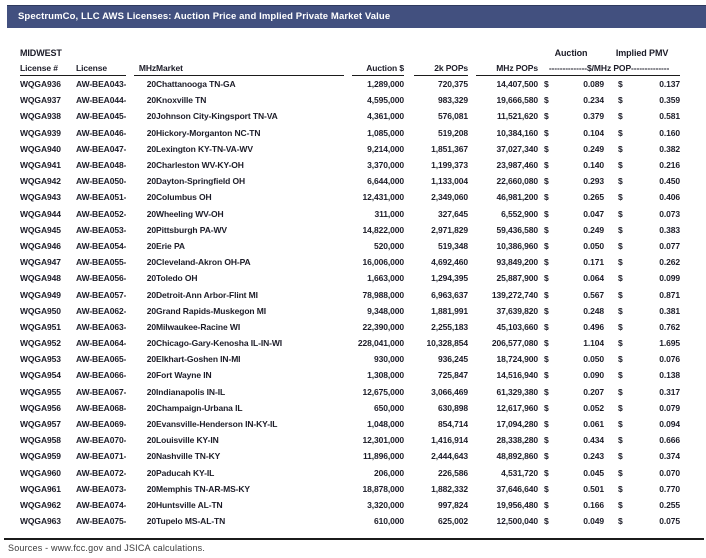  Describe the element at coordinates (594, 488) in the screenshot. I see `auction-per-pop-cell: 0.501` at that location.